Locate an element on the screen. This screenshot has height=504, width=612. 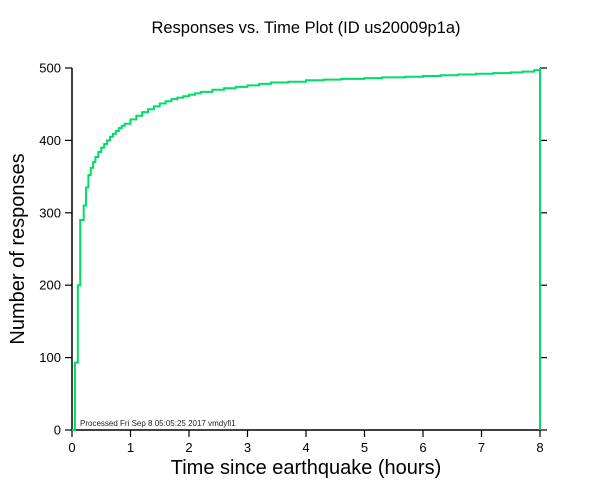
tick-label: 3 is located at coordinates (247, 447).